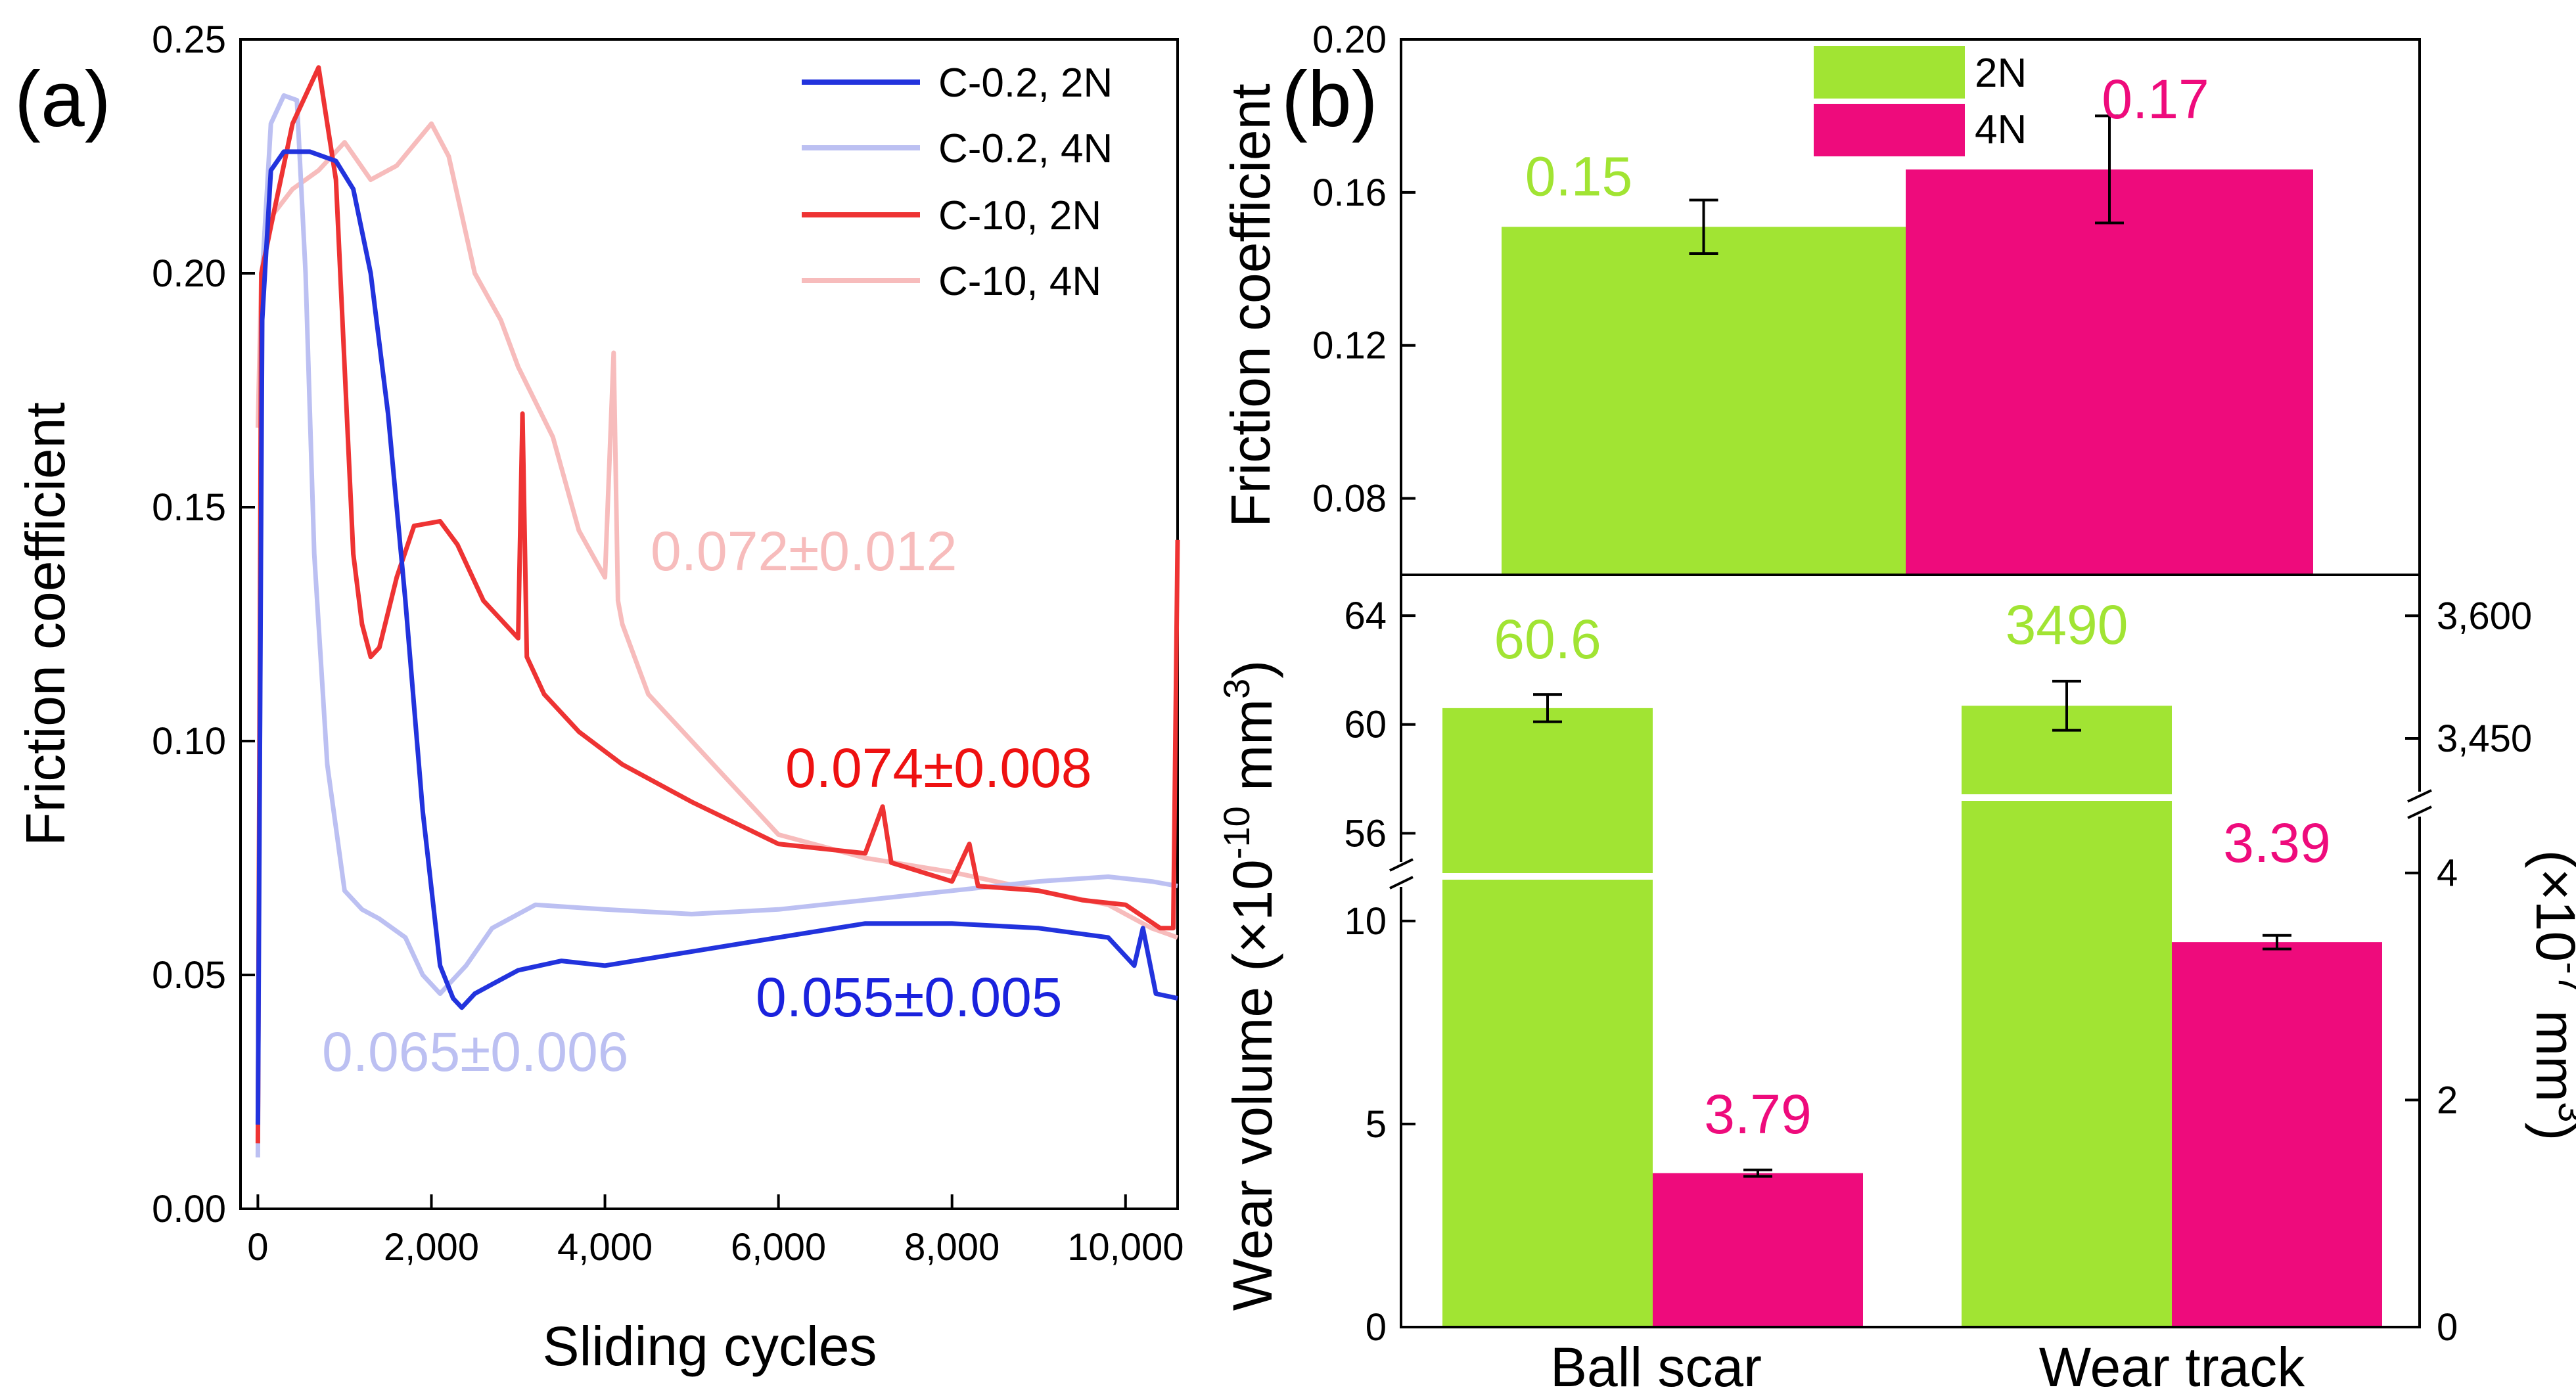  Describe the element at coordinates (958, 182) in the screenshot. I see `panel-a-legend: C-0.2, 2N C-0.2, 4N C-10, 2N C-10, 4N` at that location.